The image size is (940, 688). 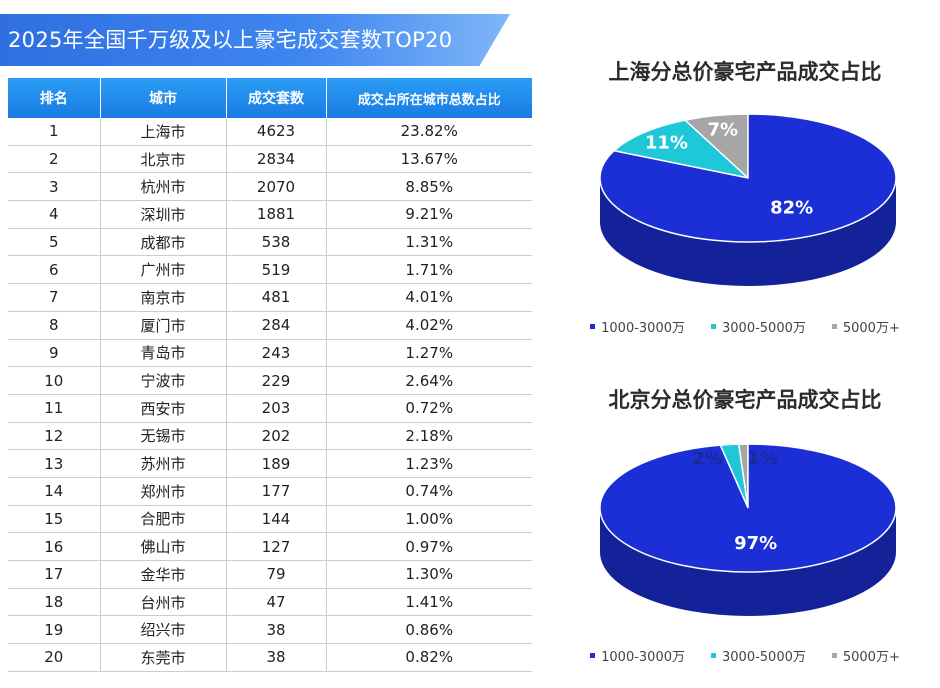 What do you see at coordinates (429, 98) in the screenshot?
I see `column-header-share: 成交占所在城市总数占比` at bounding box center [429, 98].